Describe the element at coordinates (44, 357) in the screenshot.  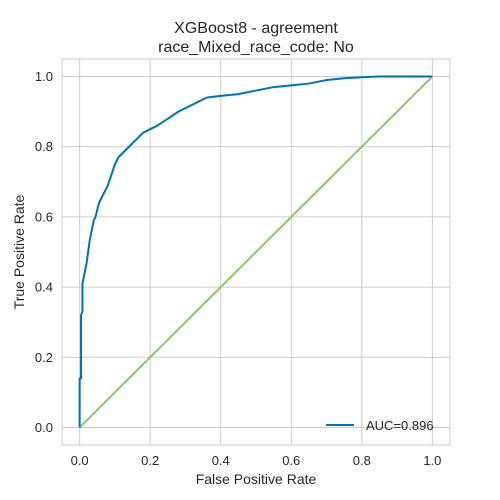
I see `y-tick-label: 0.2` at that location.